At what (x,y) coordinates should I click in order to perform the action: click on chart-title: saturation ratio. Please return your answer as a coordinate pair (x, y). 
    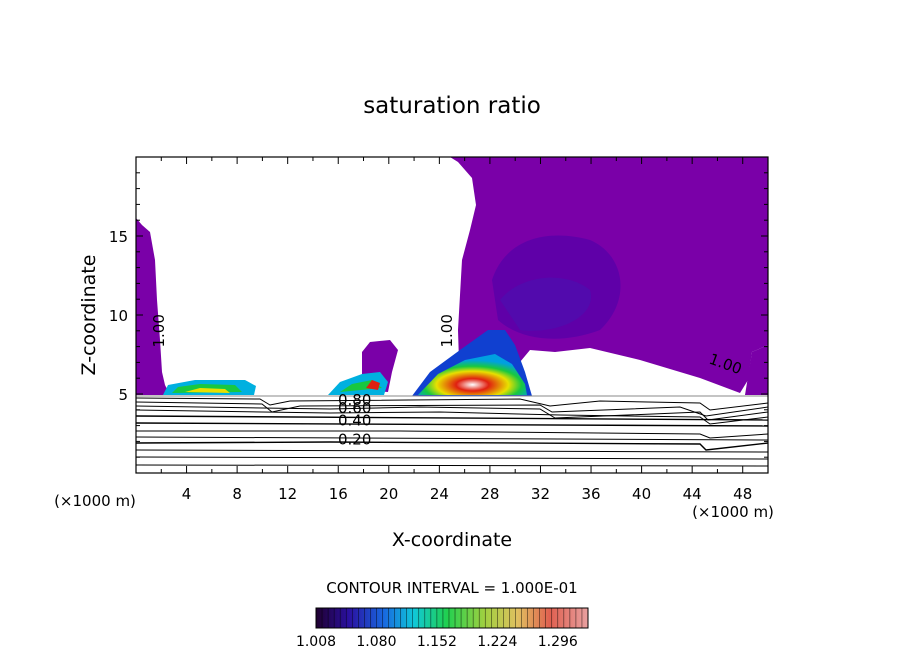
    Looking at the image, I should click on (452, 106).